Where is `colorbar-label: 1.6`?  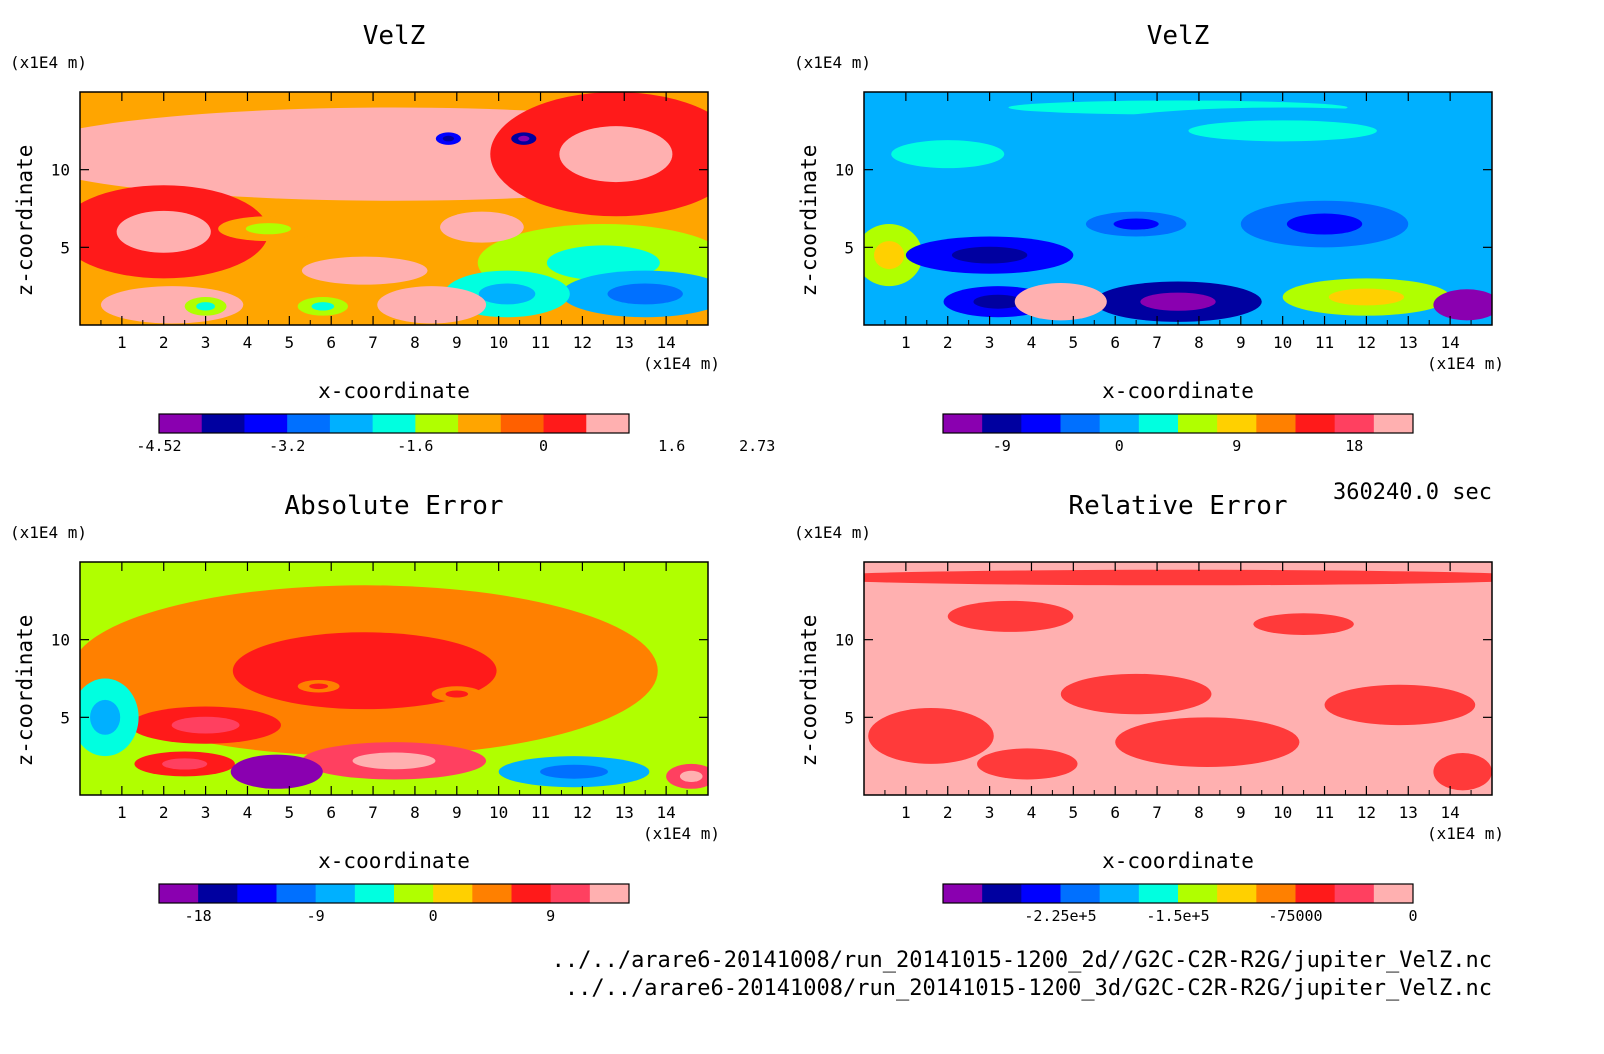
colorbar-label: 1.6 is located at coordinates (671, 446).